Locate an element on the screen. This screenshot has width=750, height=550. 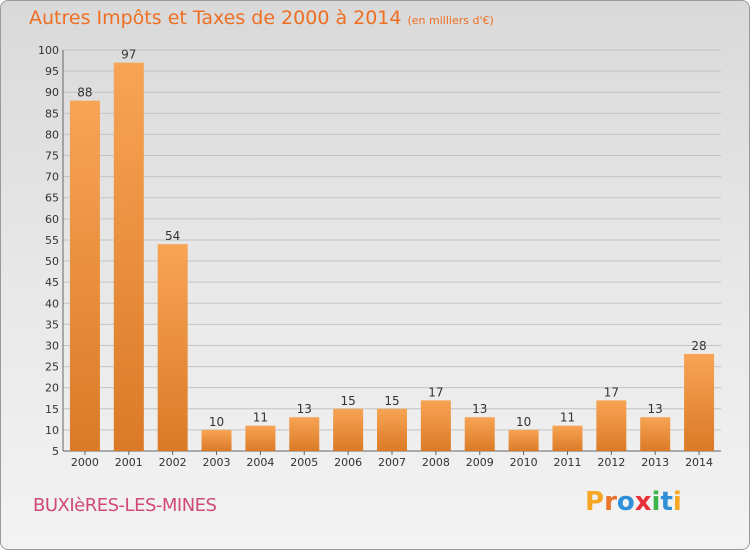
y-tick-label: 5 is located at coordinates (55, 451).